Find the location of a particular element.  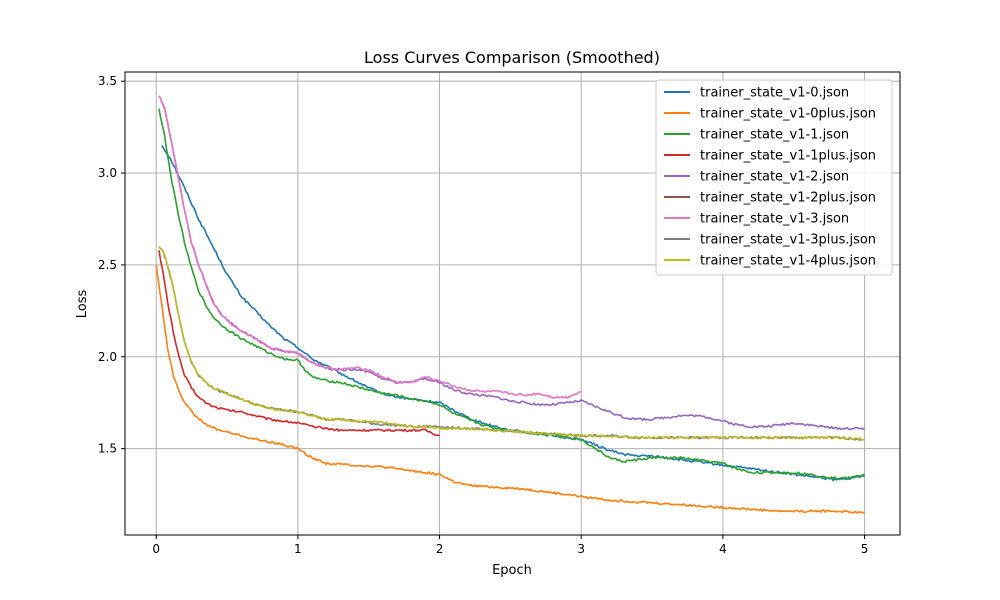

y-axis-label: Loss is located at coordinates (82, 304).